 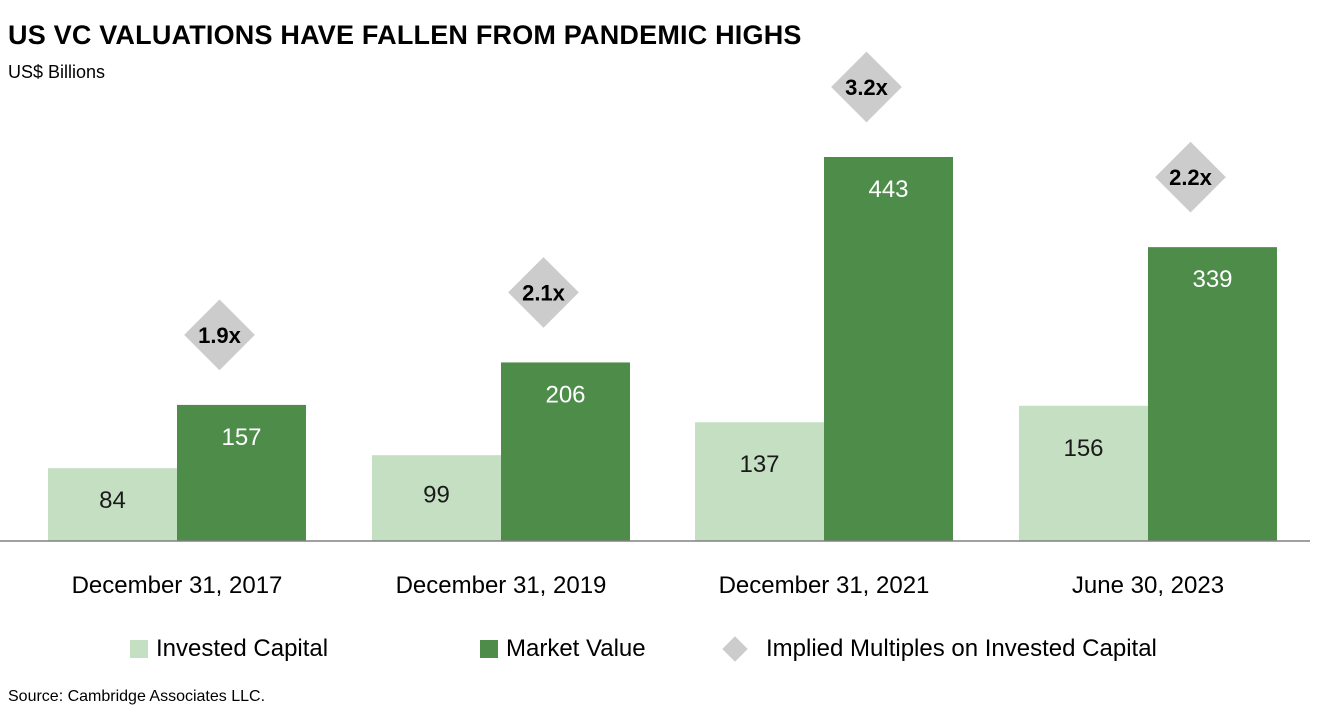 I want to click on data-label: 99, so click(x=436, y=494).